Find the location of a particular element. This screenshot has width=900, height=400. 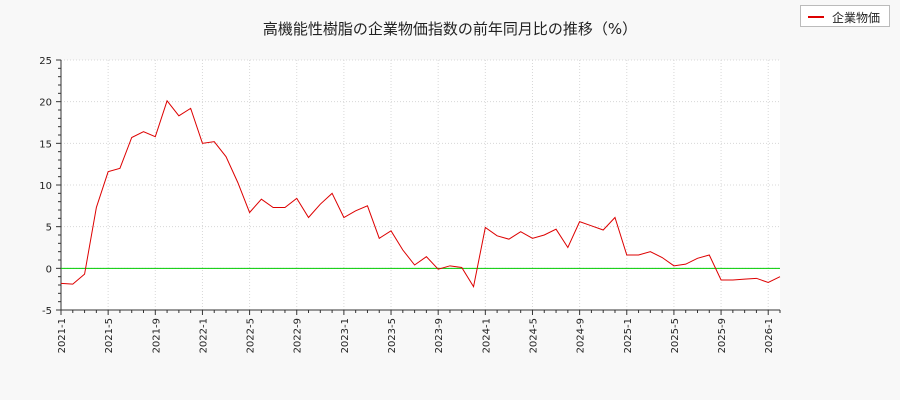

x-tick-label: 2023-1 is located at coordinates (345, 335).